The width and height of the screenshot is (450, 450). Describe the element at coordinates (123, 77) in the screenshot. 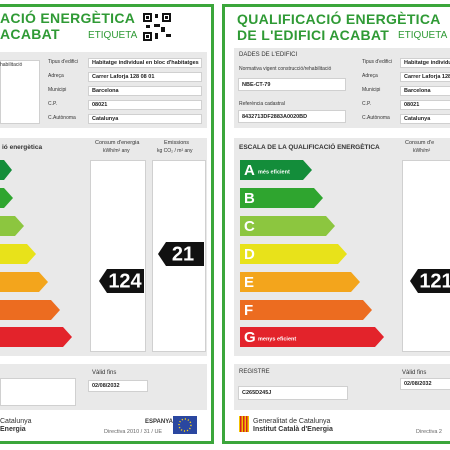

I see `field-value: Carrer Laforja 128 08 01` at that location.